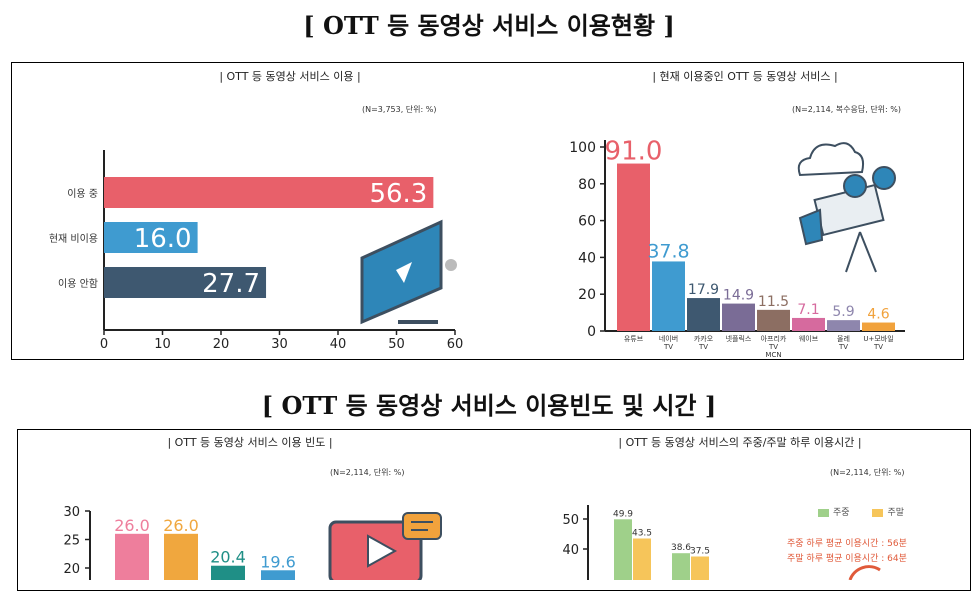 The height and width of the screenshot is (591, 978). I want to click on bar-value-label: 27.7, so click(231, 284).